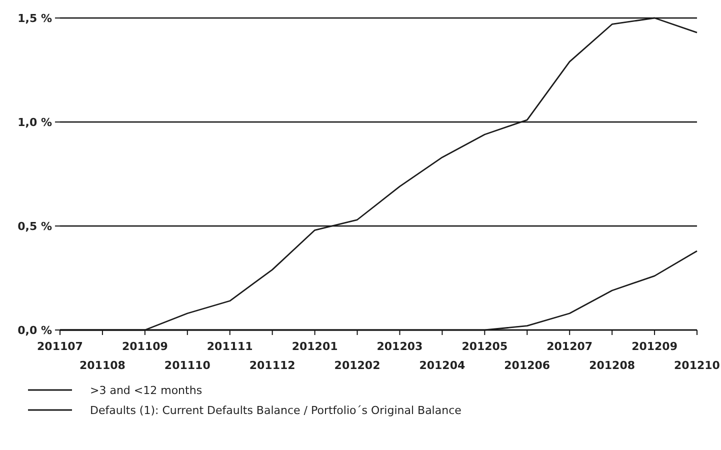 This screenshot has width=721, height=450. What do you see at coordinates (35, 122) in the screenshot?
I see `y-tick-label: 1,0 %` at bounding box center [35, 122].